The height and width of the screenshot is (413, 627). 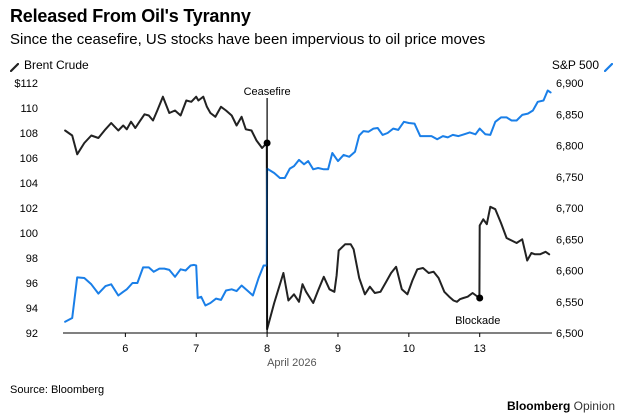 I want to click on x-tick-label: 8, so click(x=267, y=349).